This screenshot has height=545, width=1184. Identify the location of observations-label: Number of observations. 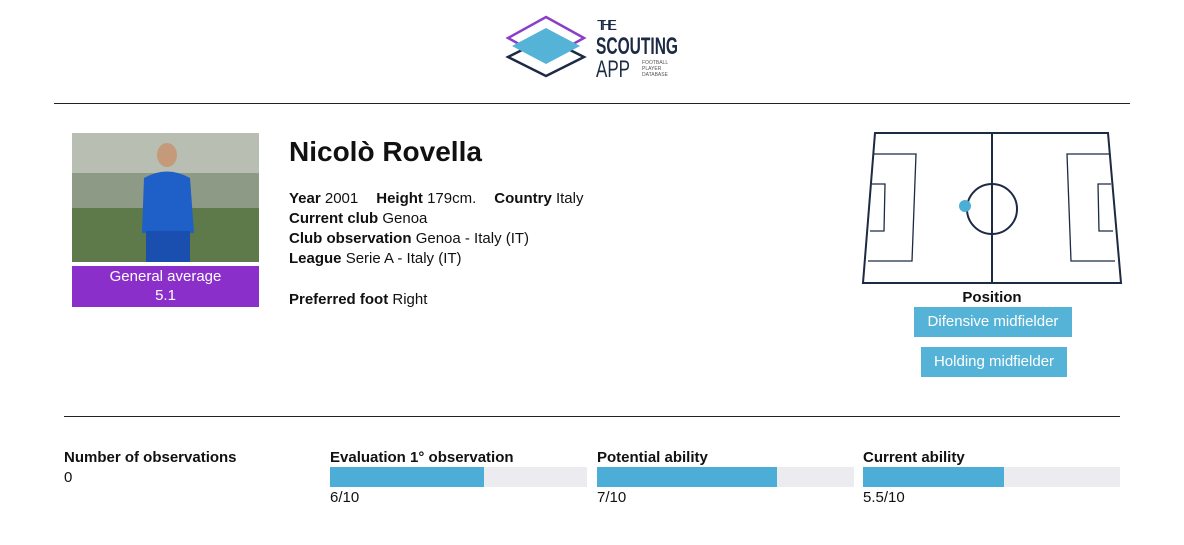
(150, 457).